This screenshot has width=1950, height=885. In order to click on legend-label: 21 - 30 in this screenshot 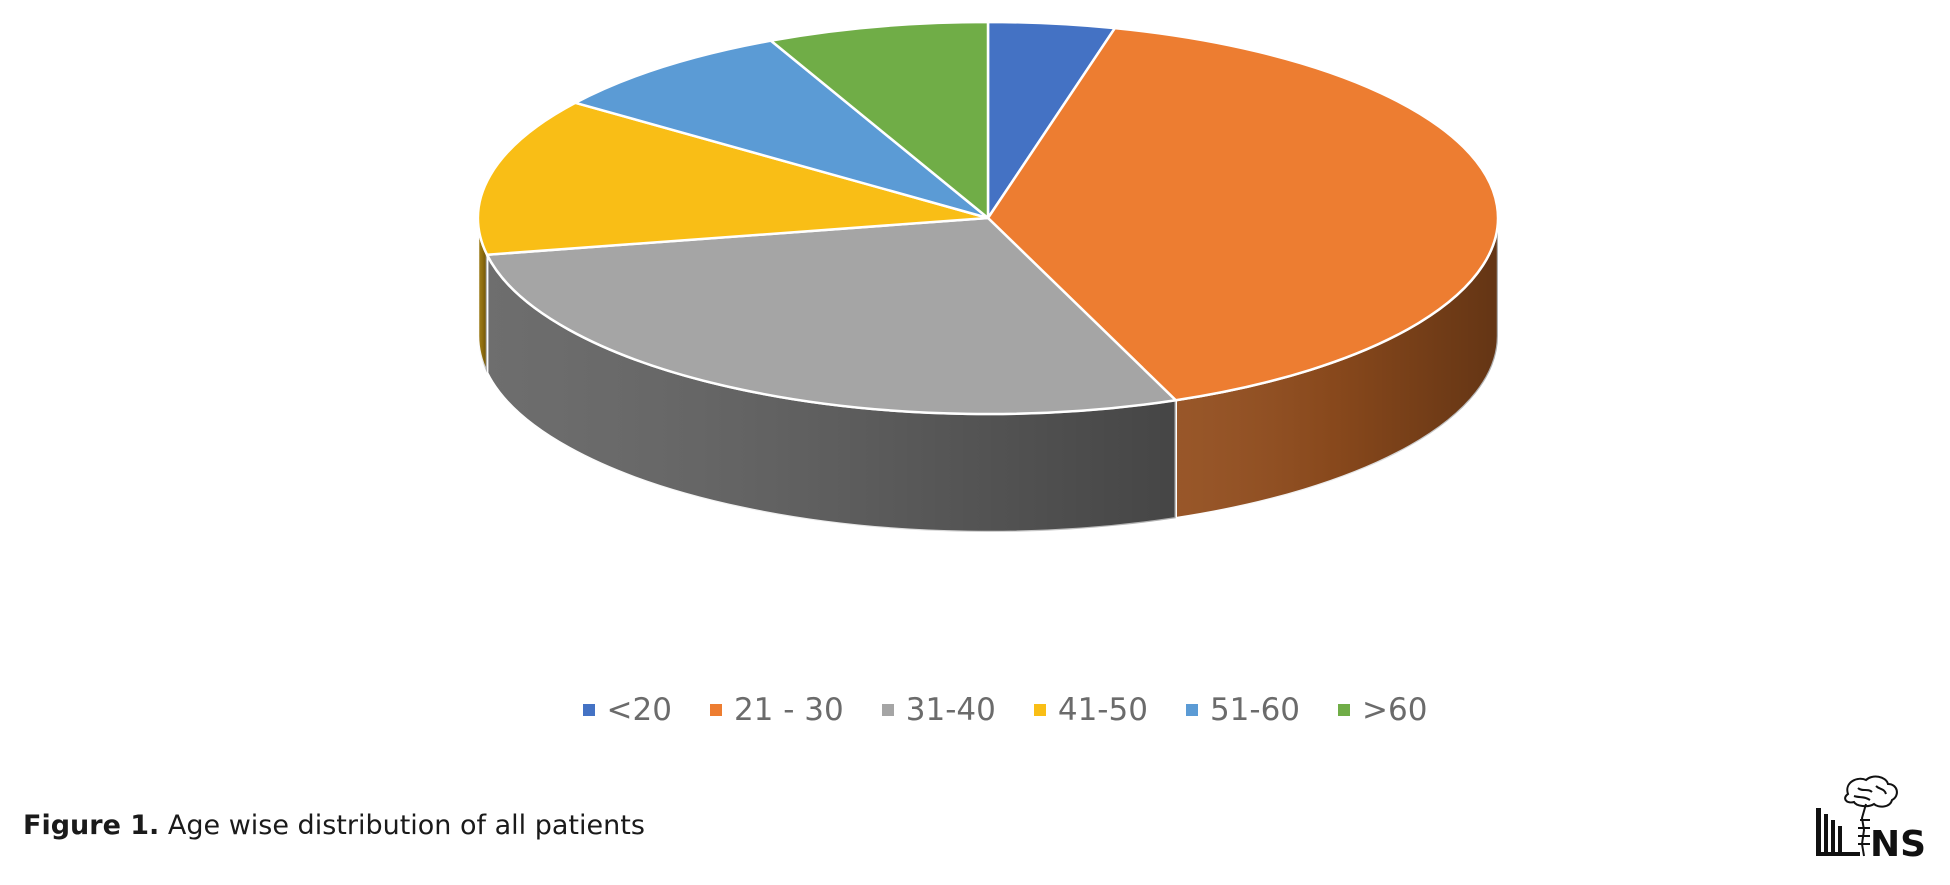, I will do `click(788, 710)`.